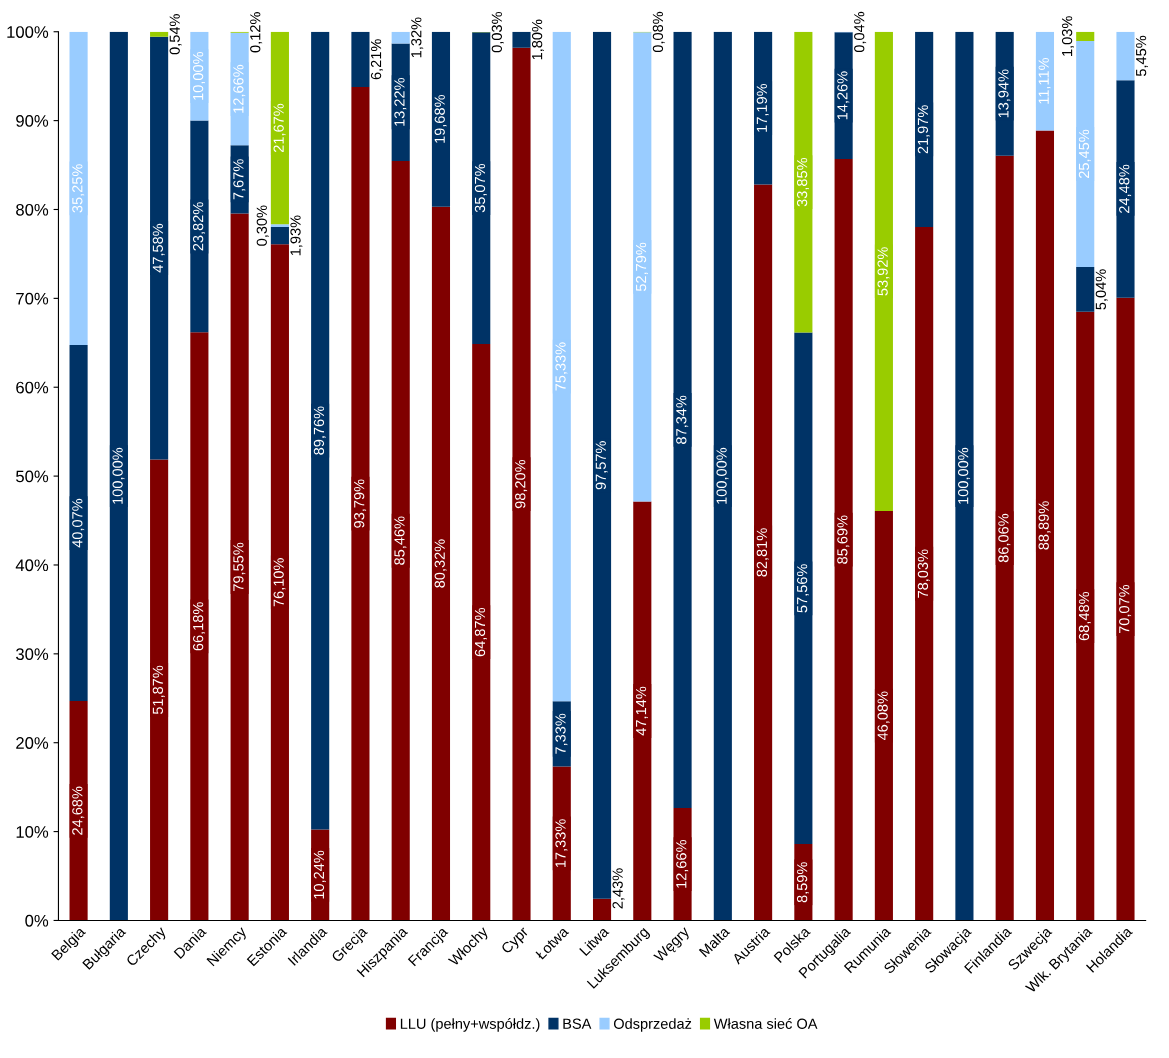 Image resolution: width=1169 pixels, height=1058 pixels. What do you see at coordinates (802, 182) in the screenshot?
I see `data-label: 33,85%` at bounding box center [802, 182].